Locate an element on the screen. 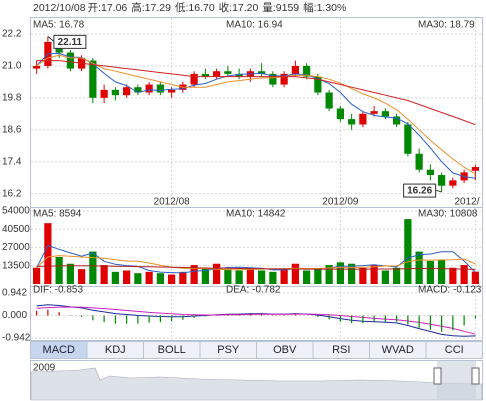  annotation: 16.26 is located at coordinates (419, 191).